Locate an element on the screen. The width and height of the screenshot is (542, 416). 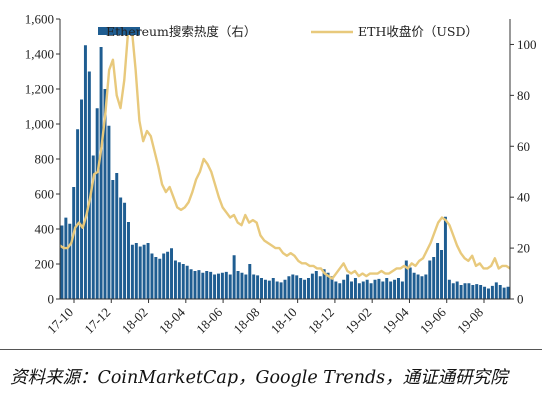
legend-label-price: ETH收盘价（USD） is located at coordinates (418, 31).